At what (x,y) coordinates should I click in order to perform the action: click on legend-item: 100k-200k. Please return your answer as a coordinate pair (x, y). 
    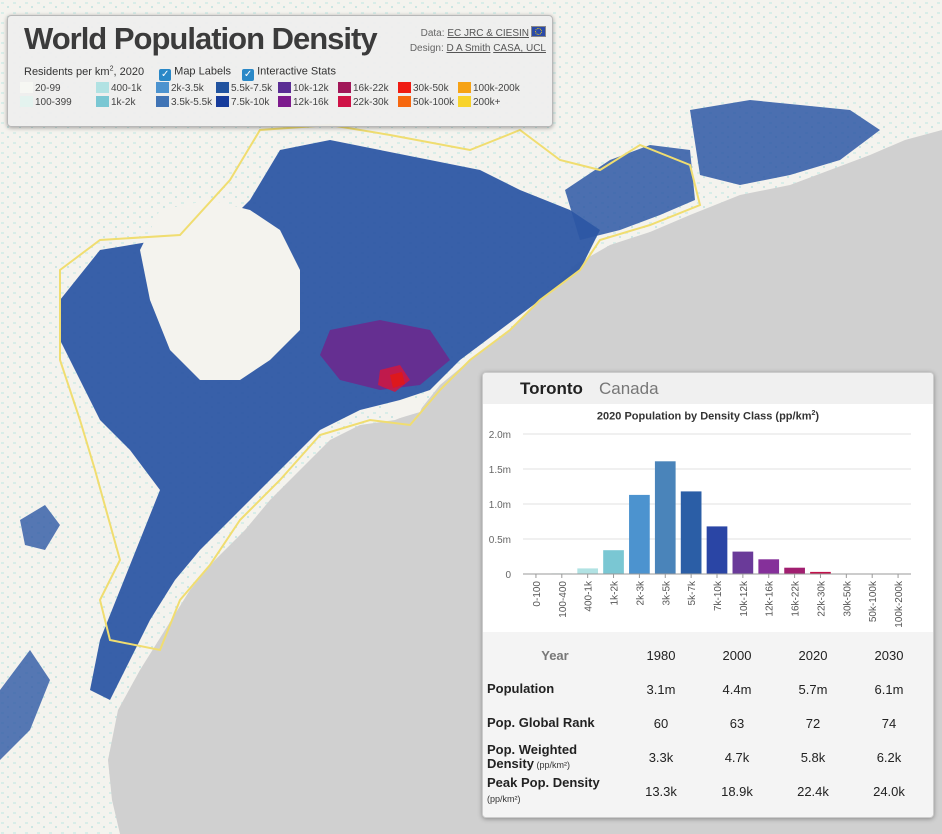
    Looking at the image, I should click on (489, 88).